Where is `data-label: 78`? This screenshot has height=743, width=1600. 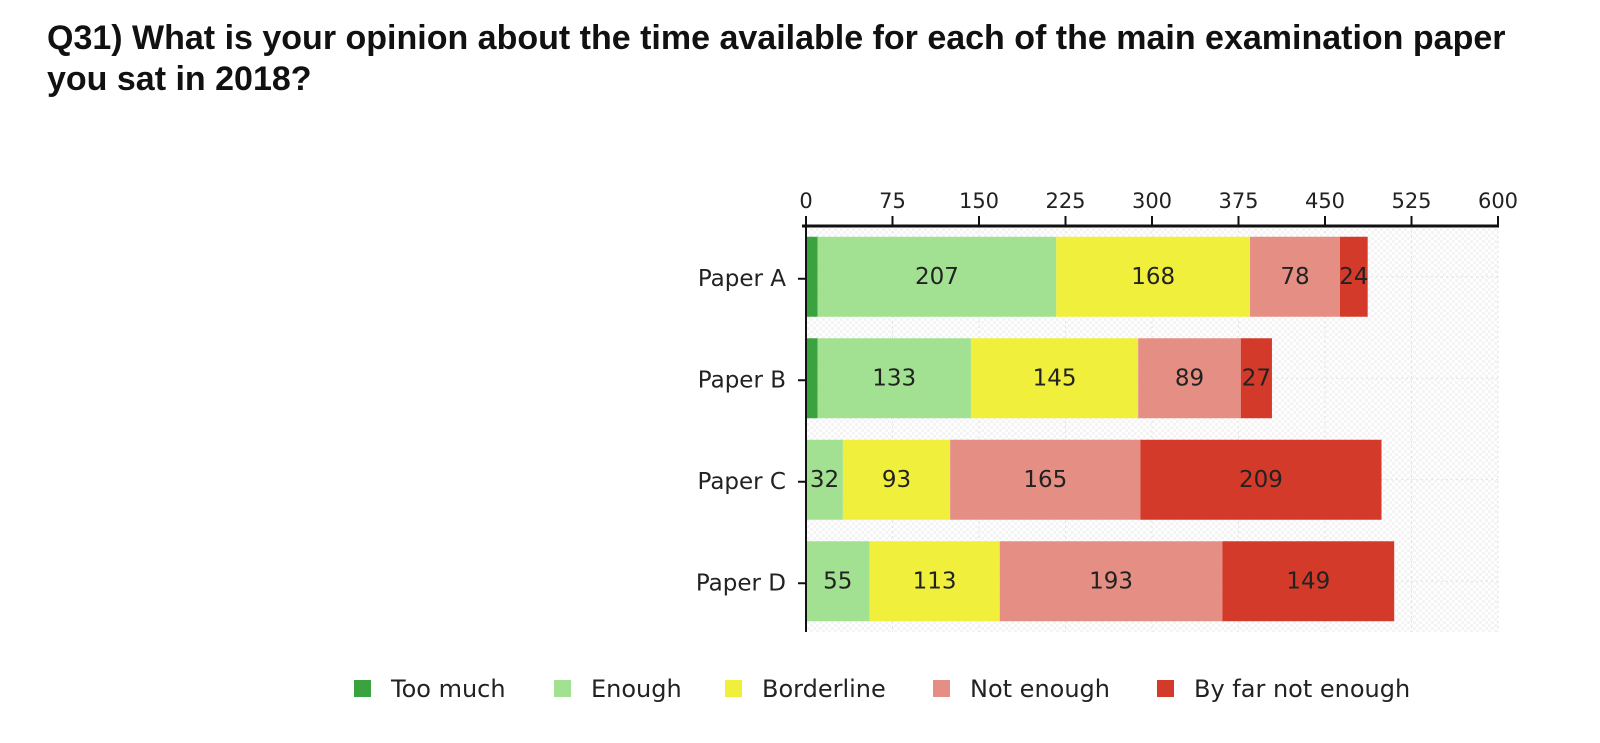
data-label: 78 is located at coordinates (1294, 277).